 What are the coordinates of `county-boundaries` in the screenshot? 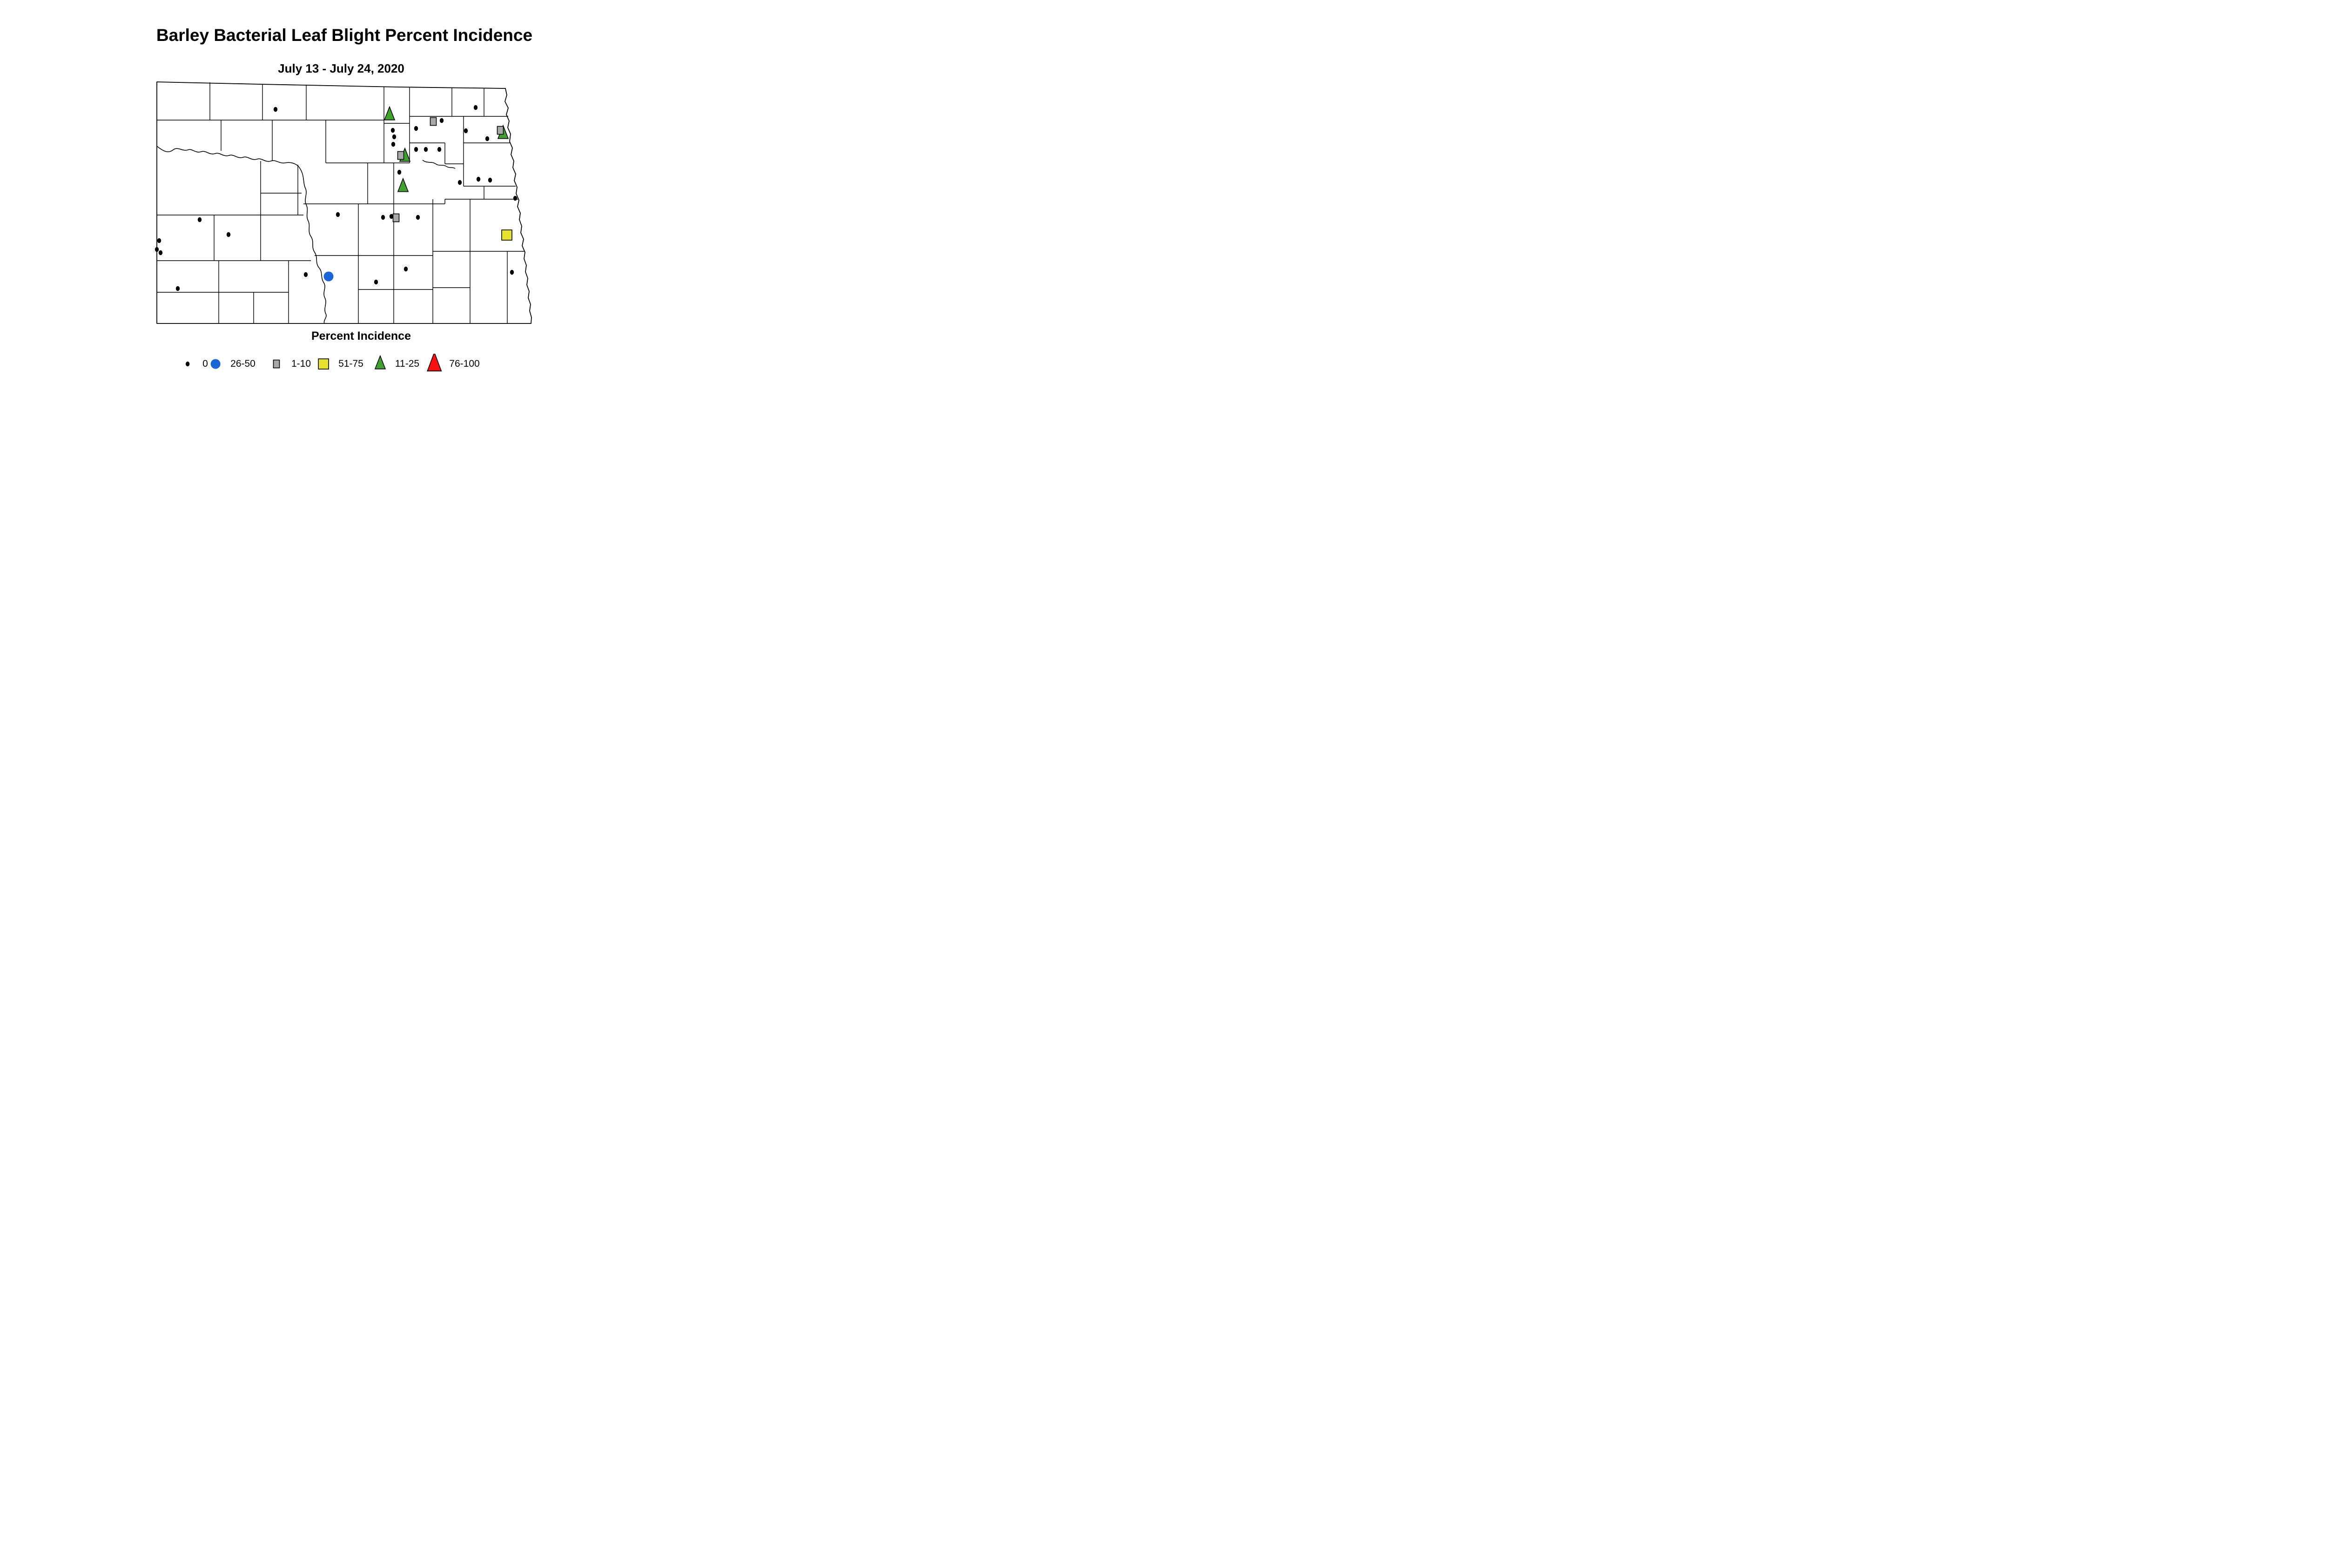 It's located at (341, 202).